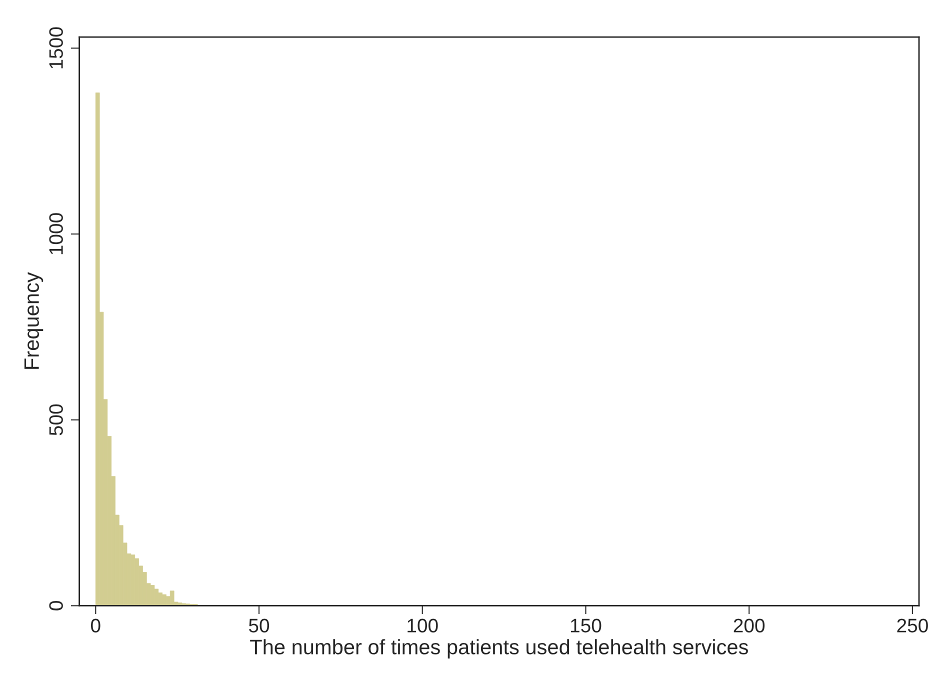 The image size is (933, 673). I want to click on y-axis-title: Frequency, so click(34, 320).